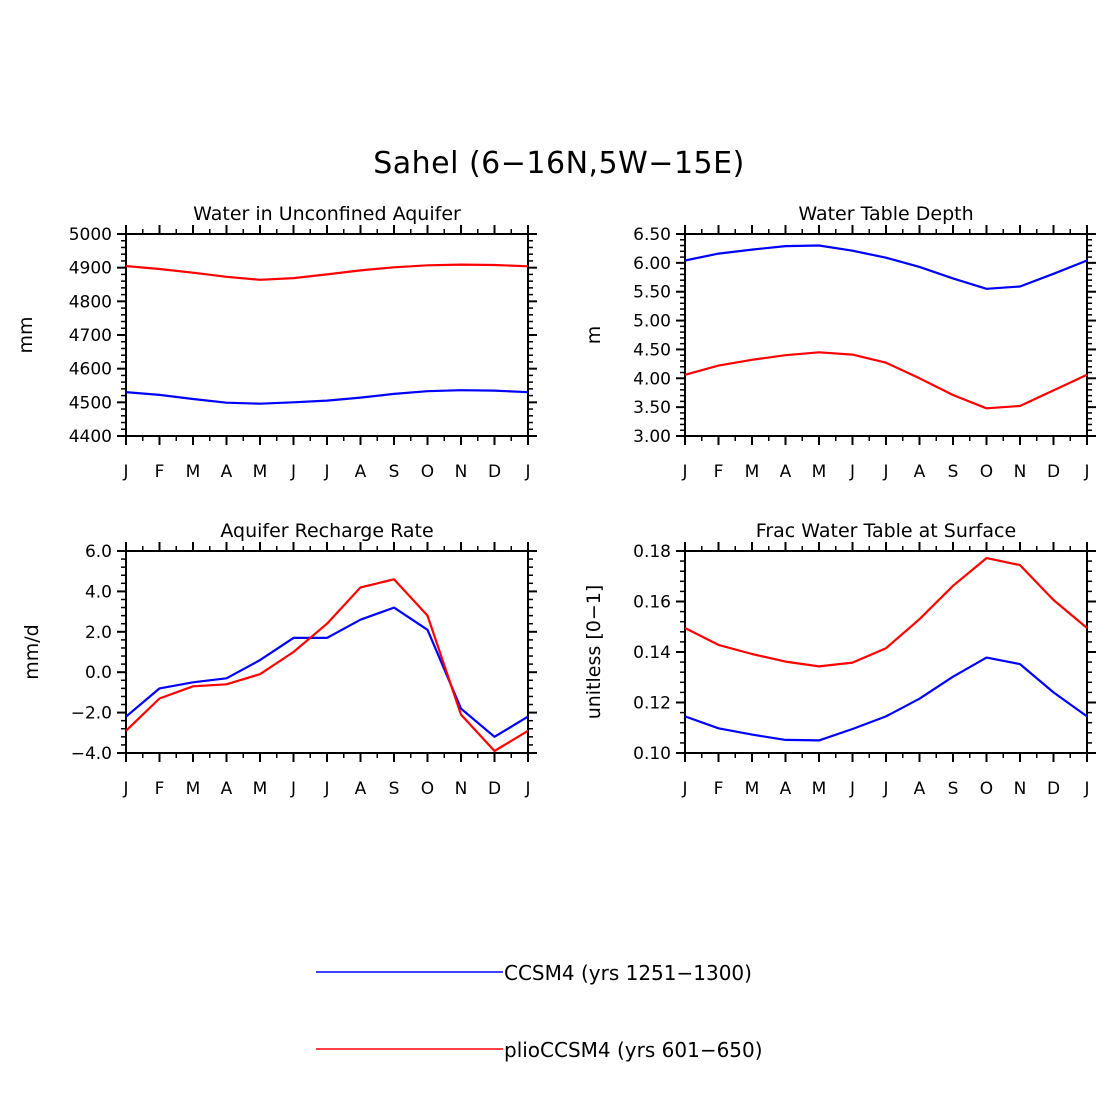  What do you see at coordinates (652, 322) in the screenshot?
I see `water-table-depth-ytick-label: 5.00` at bounding box center [652, 322].